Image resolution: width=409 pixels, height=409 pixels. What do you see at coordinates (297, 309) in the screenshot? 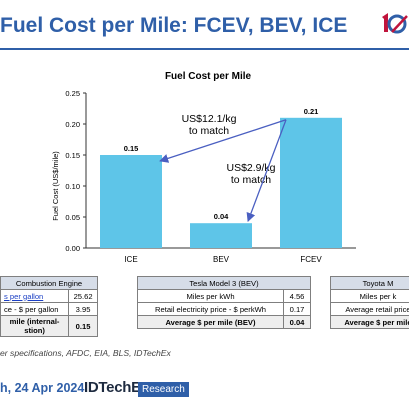
I see `bev-electricity-price-value: 0.17` at bounding box center [297, 309].